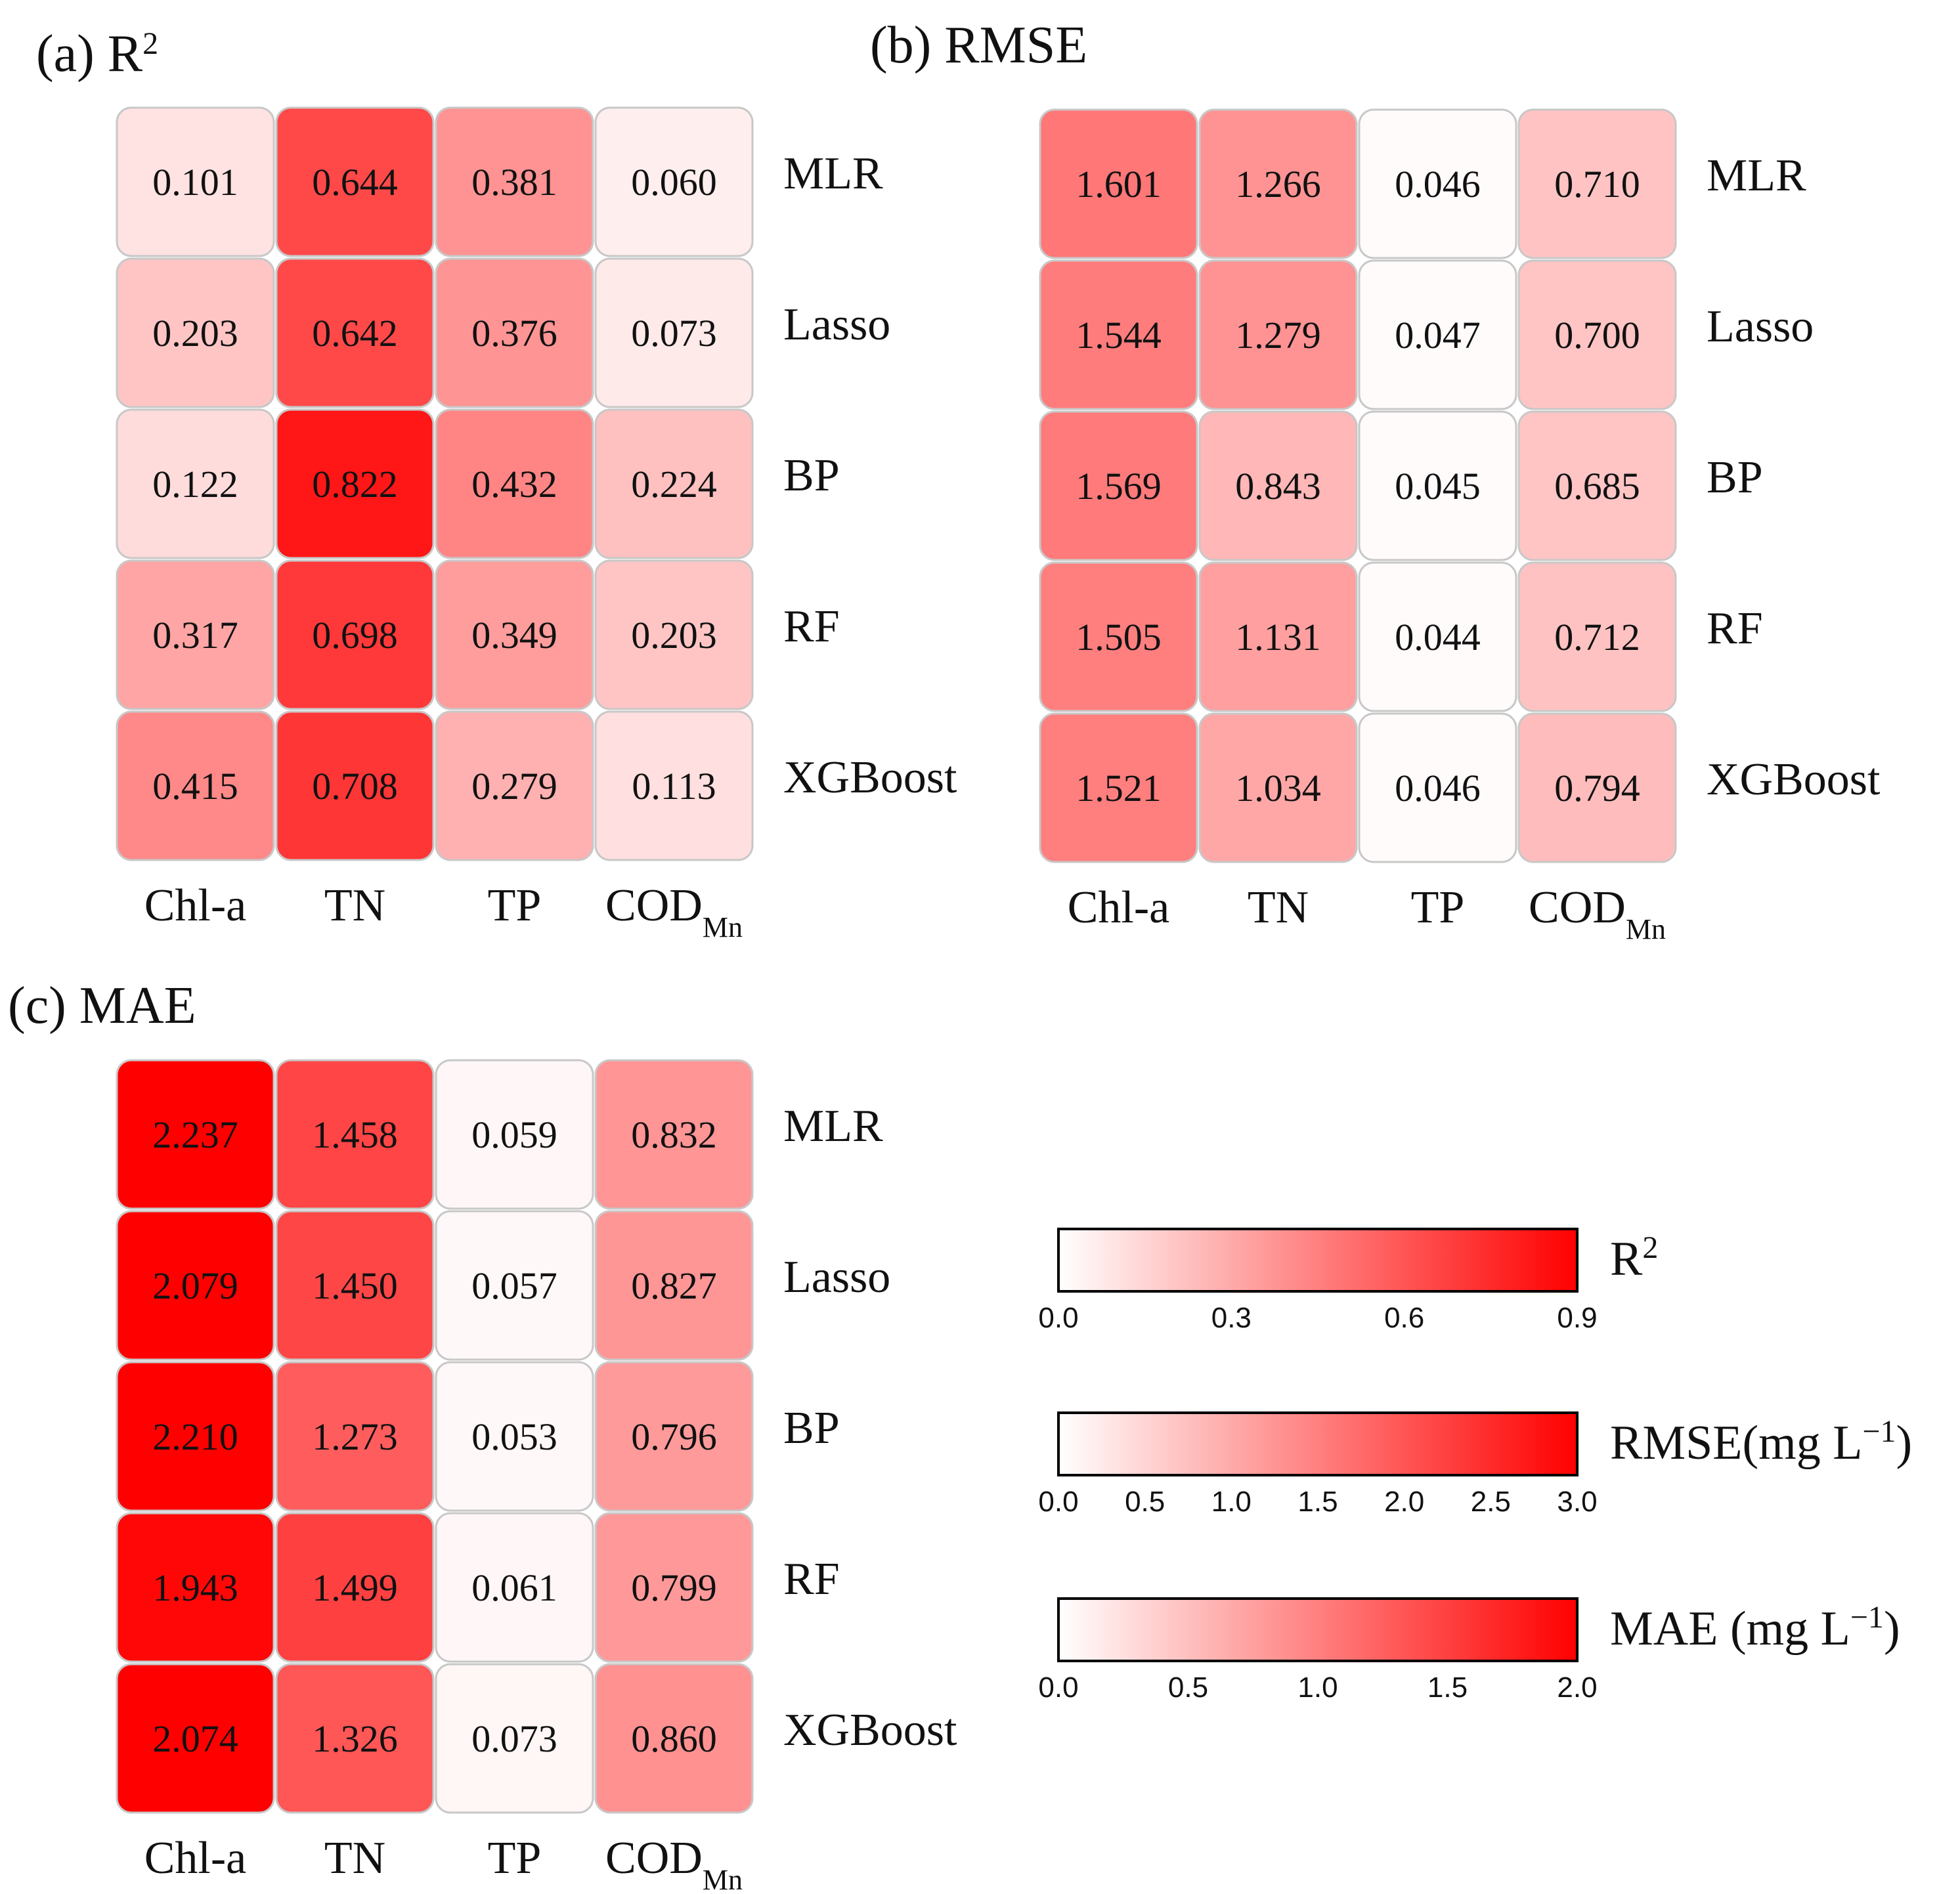 The height and width of the screenshot is (1894, 1960). I want to click on cell-value-label: 0.700, so click(1597, 335).